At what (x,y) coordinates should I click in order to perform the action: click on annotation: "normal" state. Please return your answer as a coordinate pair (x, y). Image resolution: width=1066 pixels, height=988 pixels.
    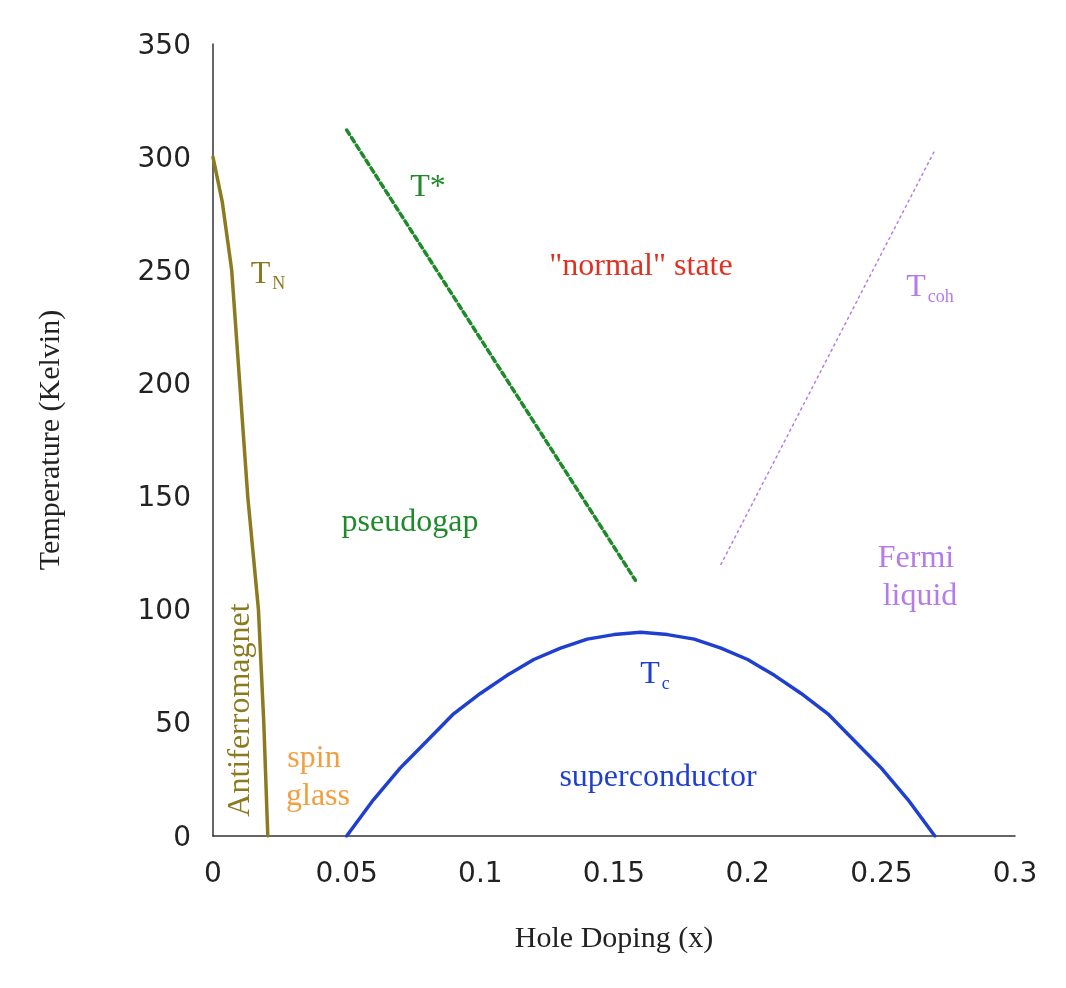
    Looking at the image, I should click on (641, 264).